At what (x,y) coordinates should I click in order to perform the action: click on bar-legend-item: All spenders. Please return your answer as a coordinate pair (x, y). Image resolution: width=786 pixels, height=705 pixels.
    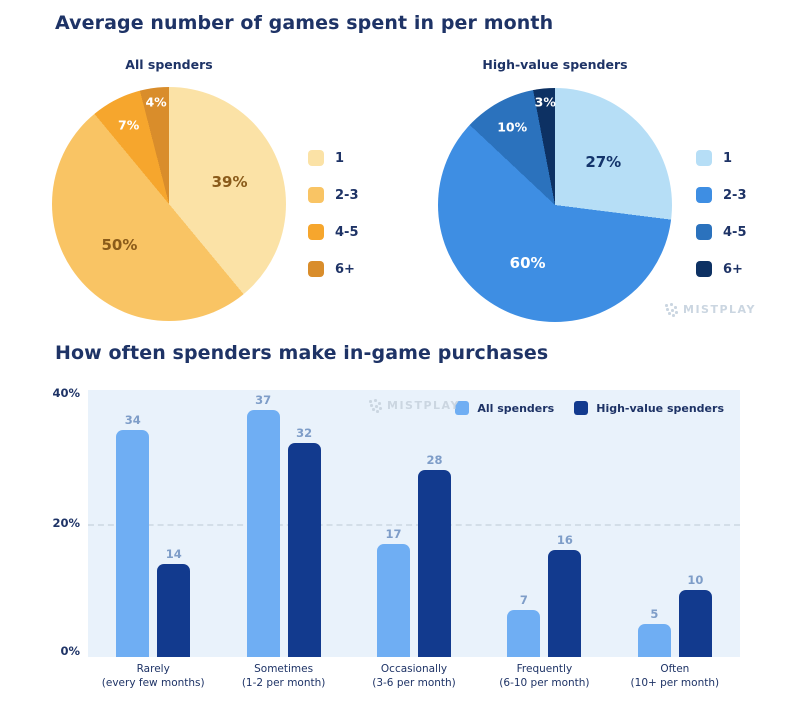
    Looking at the image, I should click on (504, 408).